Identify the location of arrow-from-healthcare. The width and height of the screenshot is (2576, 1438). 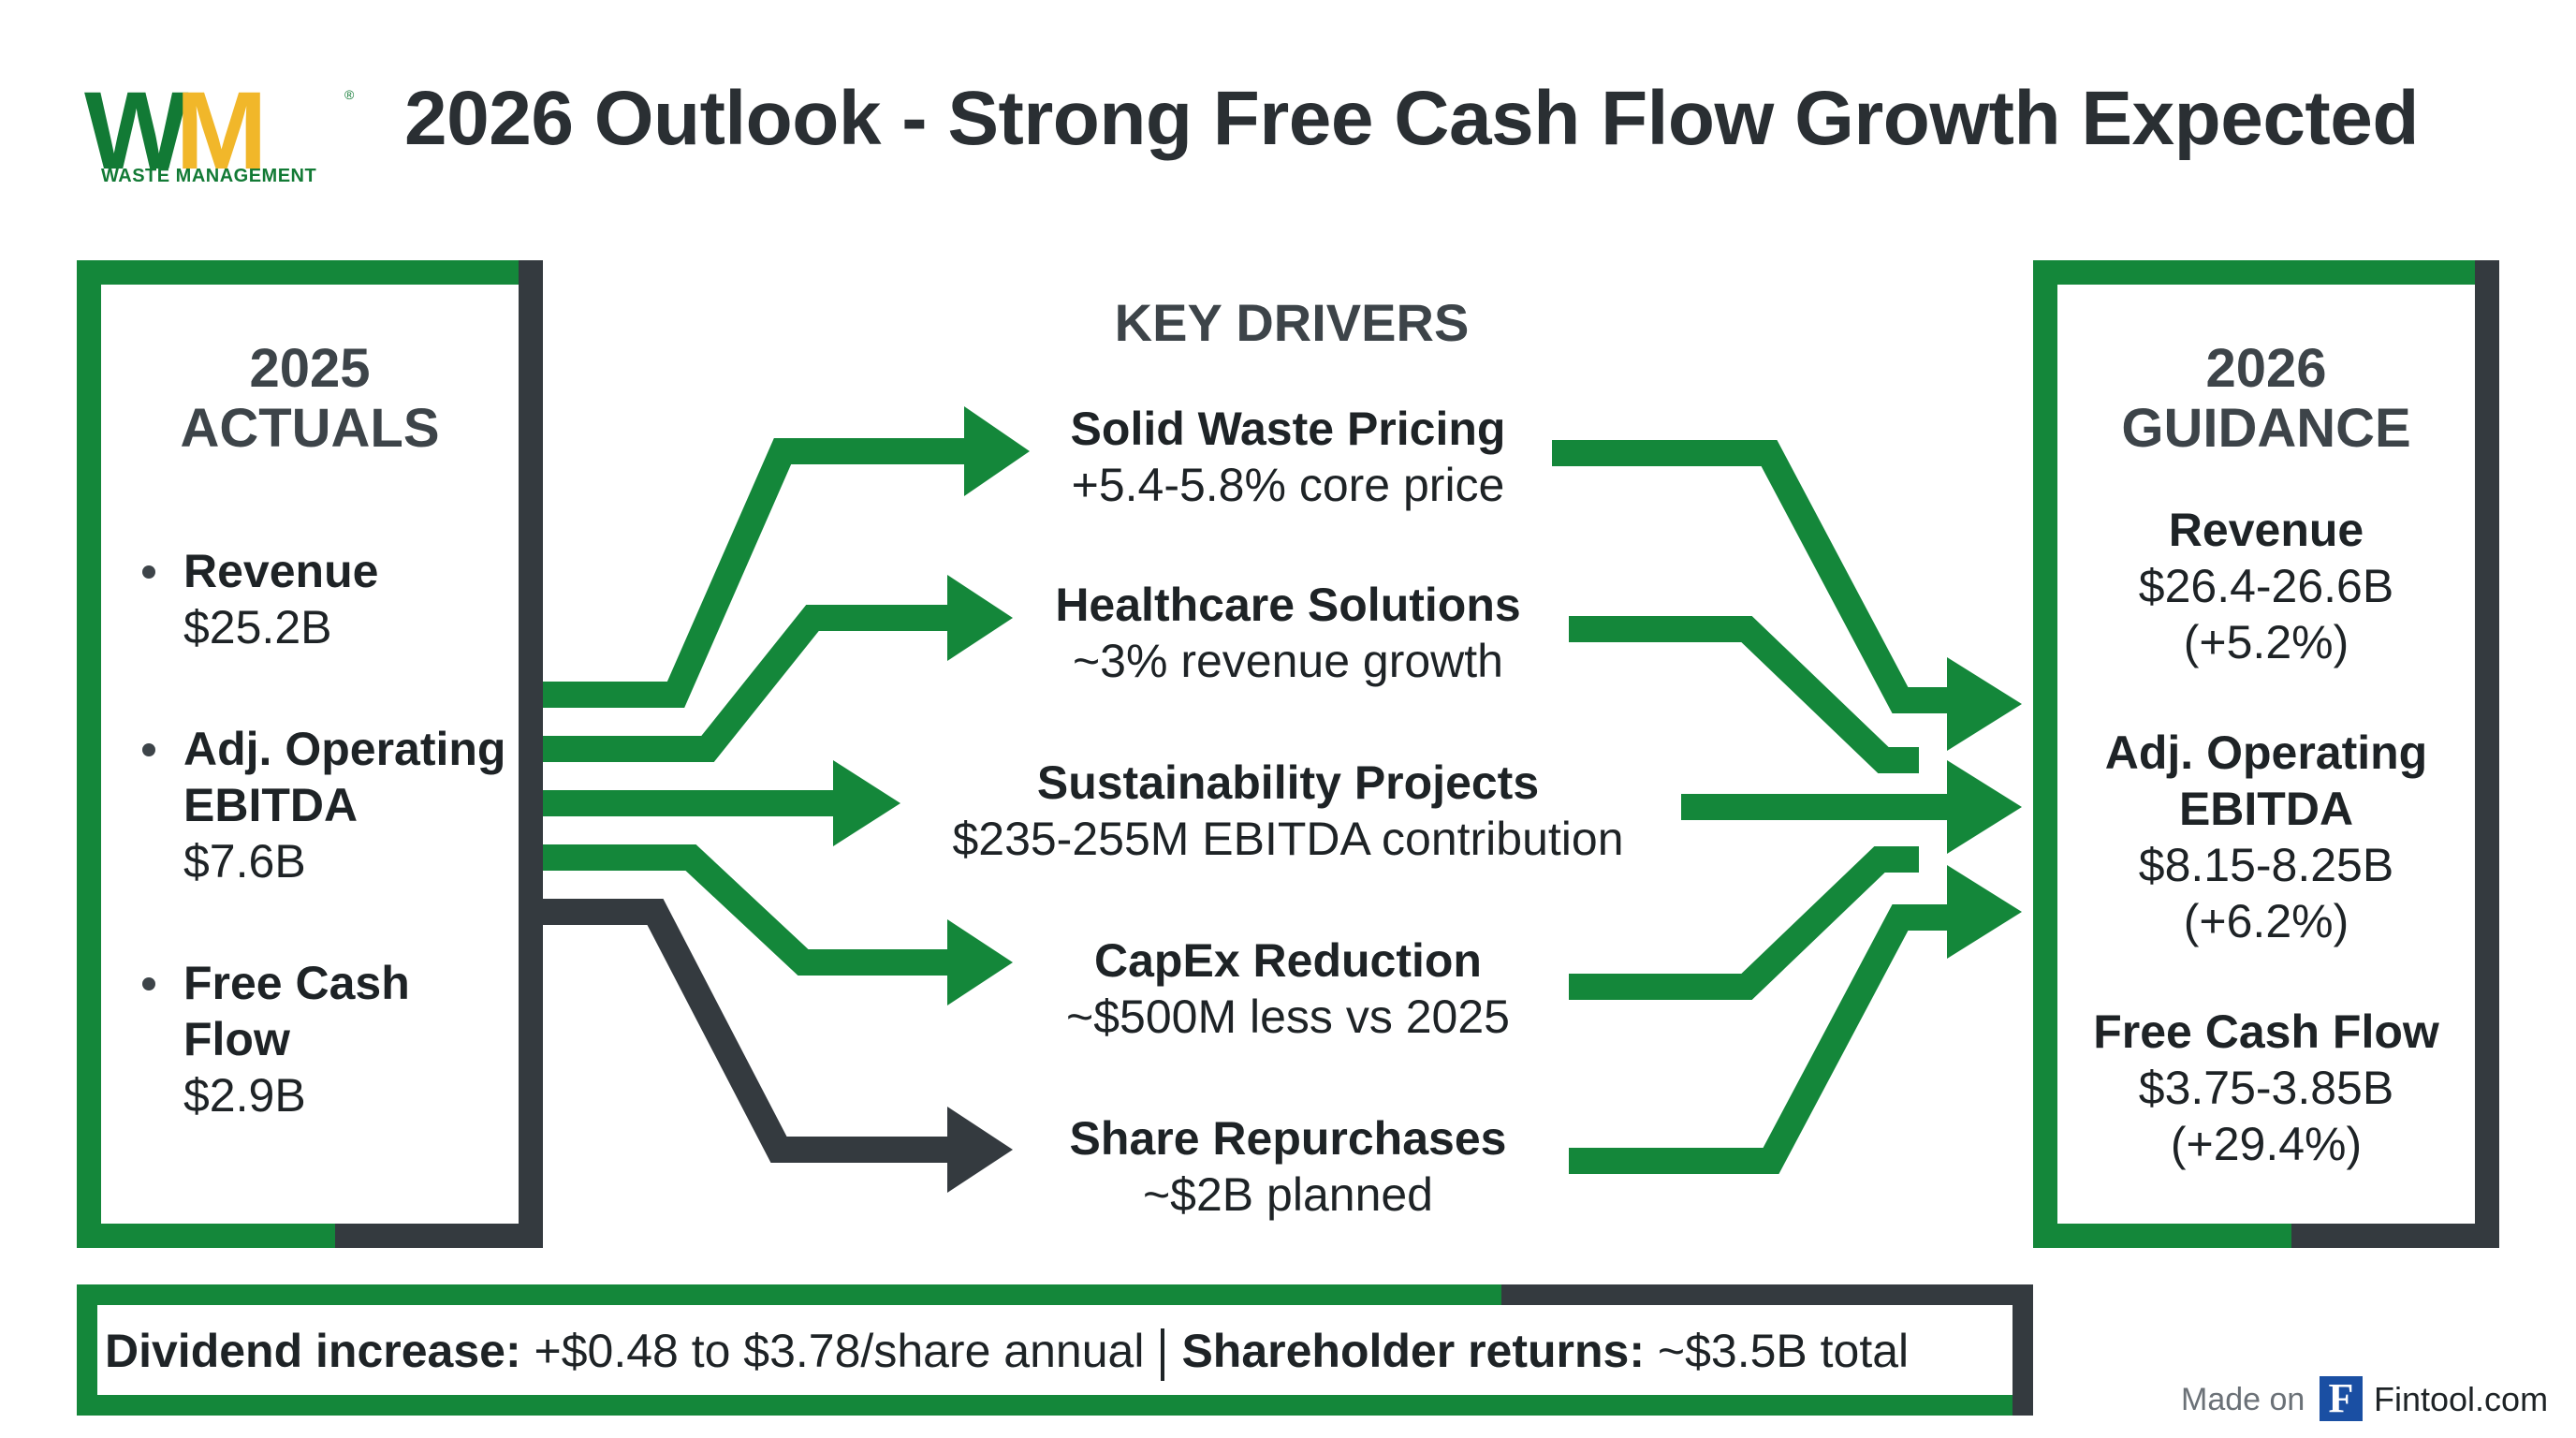
(1744, 694).